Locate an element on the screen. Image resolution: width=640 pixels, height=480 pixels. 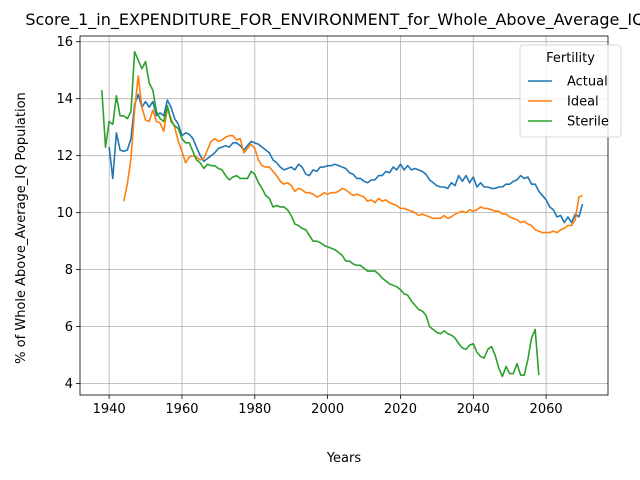
y-tick-label: 6 is located at coordinates (69, 327).